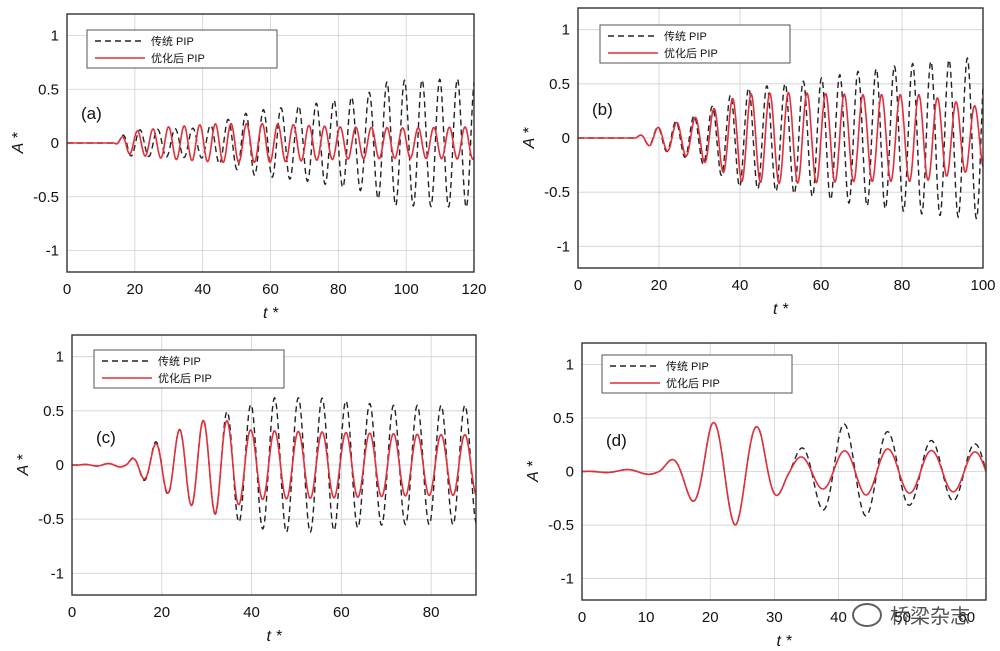  I want to click on watermark-text: 桥梁杂志, so click(930, 616).